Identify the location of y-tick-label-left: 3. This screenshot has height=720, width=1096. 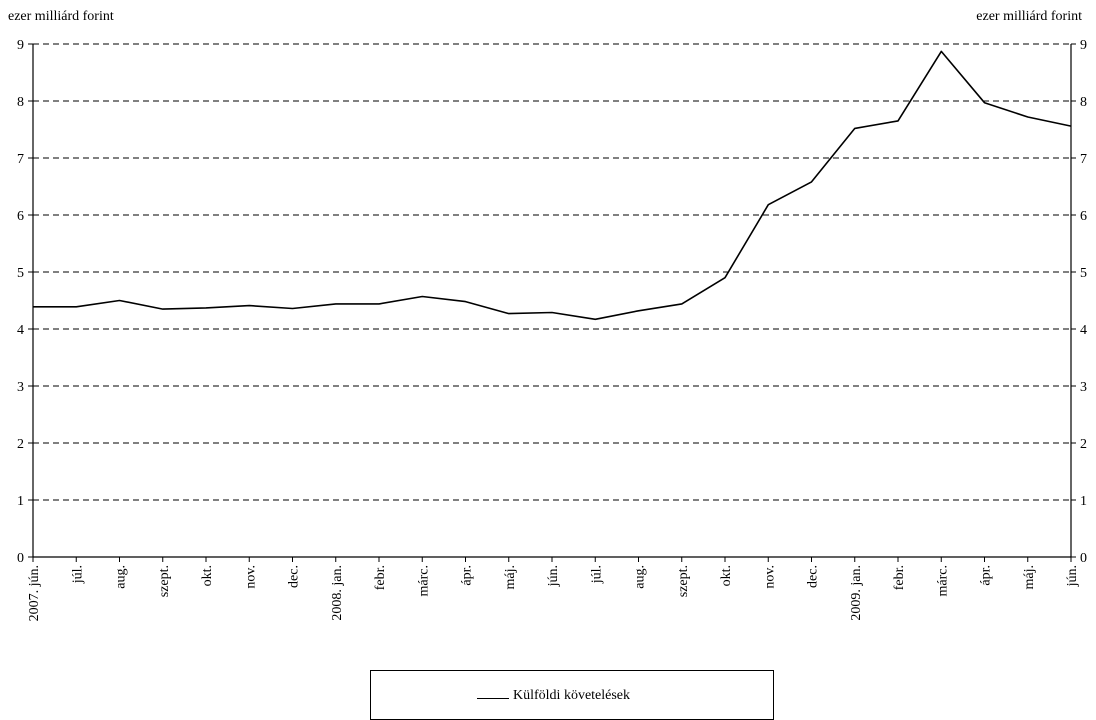
(20, 387).